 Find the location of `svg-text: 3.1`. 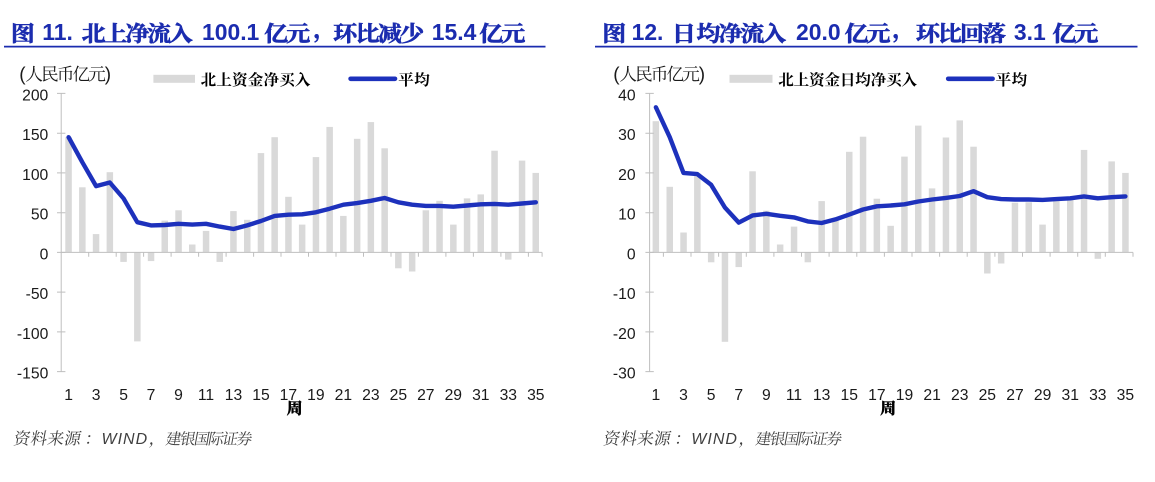

svg-text: 3.1 is located at coordinates (1030, 32).